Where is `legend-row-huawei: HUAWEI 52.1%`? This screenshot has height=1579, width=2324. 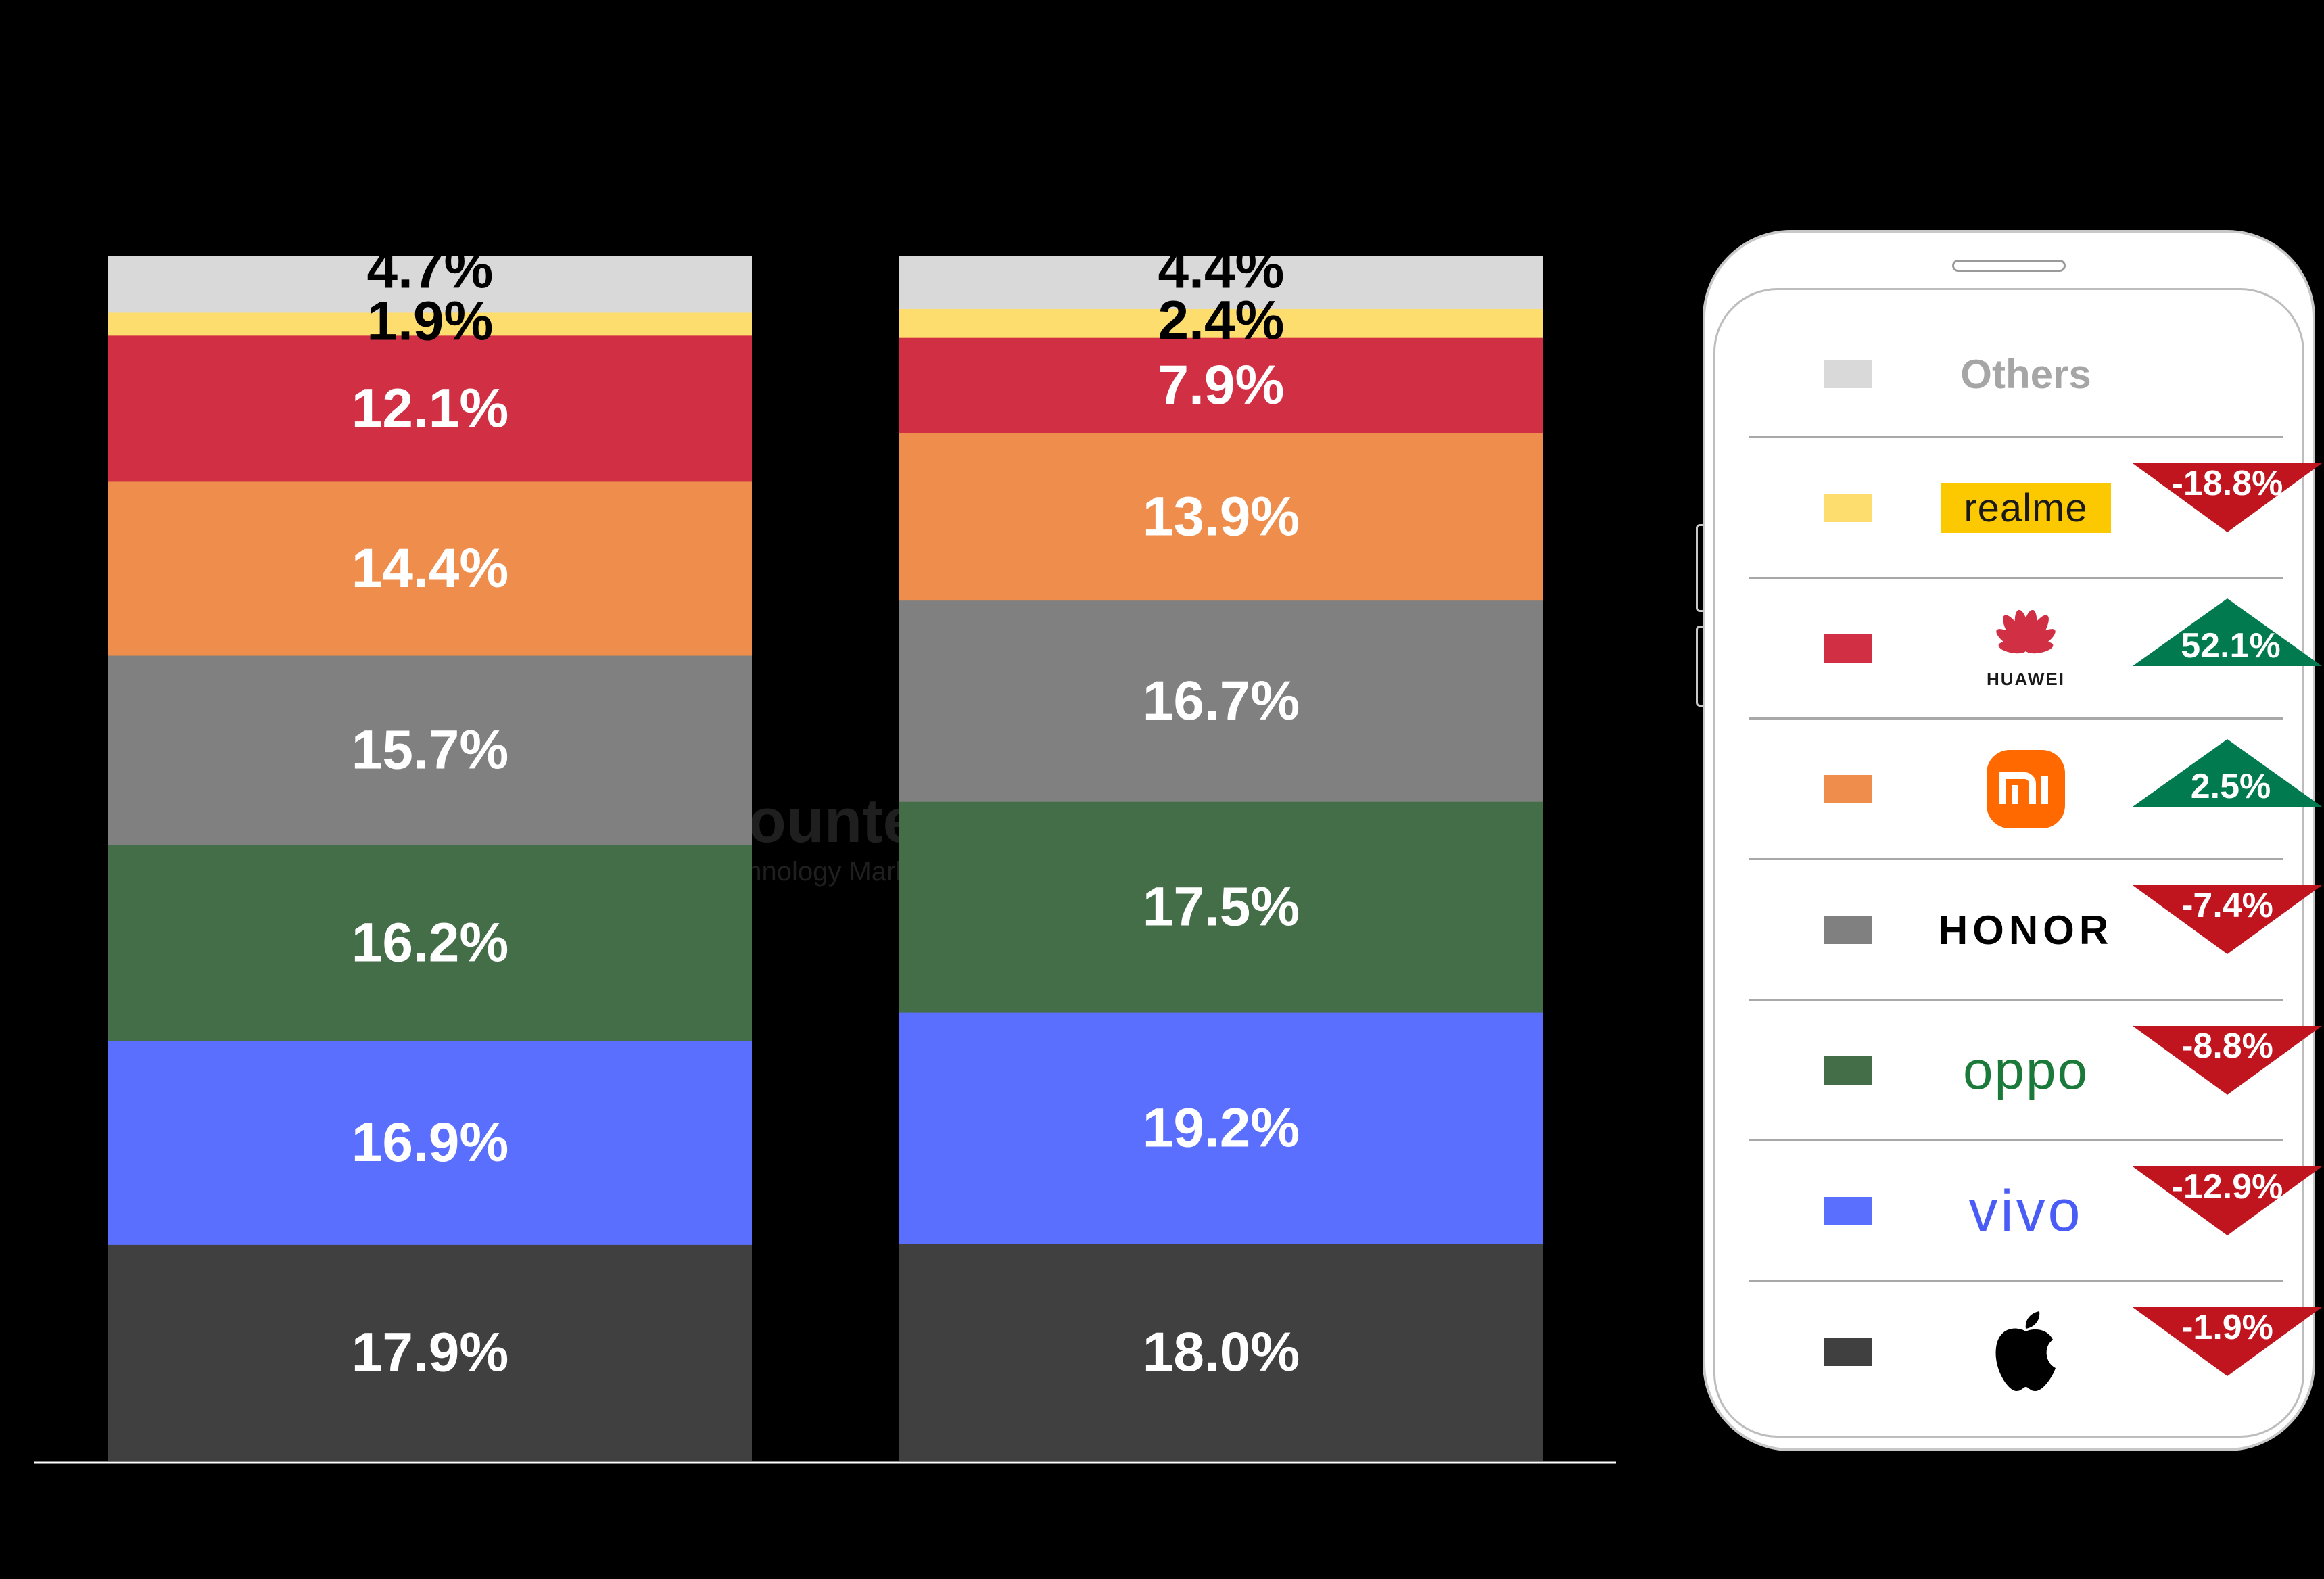 legend-row-huawei: HUAWEI 52.1% is located at coordinates (2035, 648).